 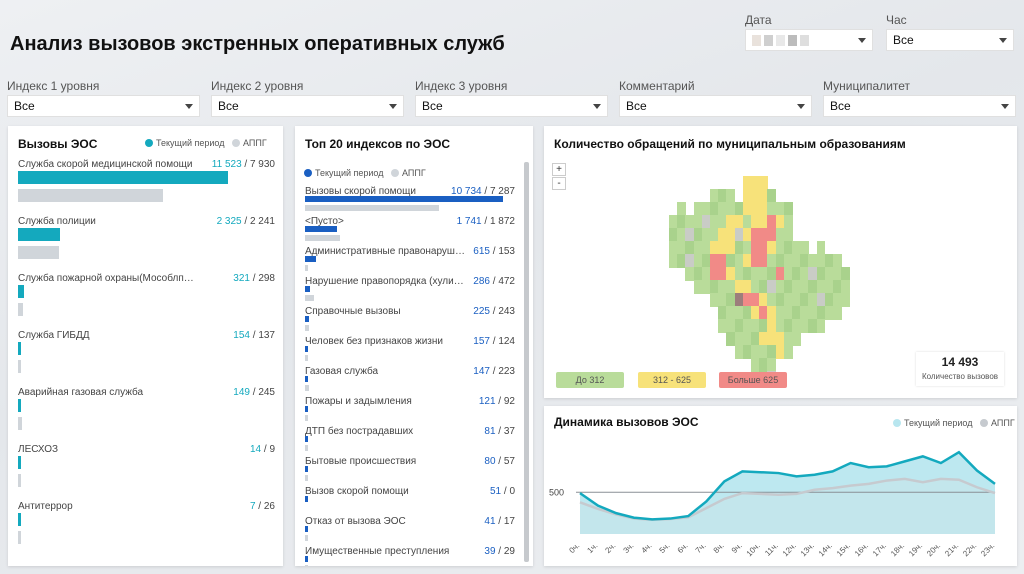 What do you see at coordinates (809, 40) in the screenshot?
I see `date-select` at bounding box center [809, 40].